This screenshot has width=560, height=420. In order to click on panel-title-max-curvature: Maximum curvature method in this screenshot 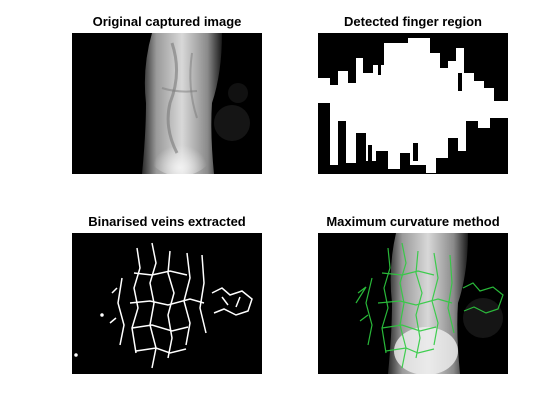, I will do `click(413, 221)`.